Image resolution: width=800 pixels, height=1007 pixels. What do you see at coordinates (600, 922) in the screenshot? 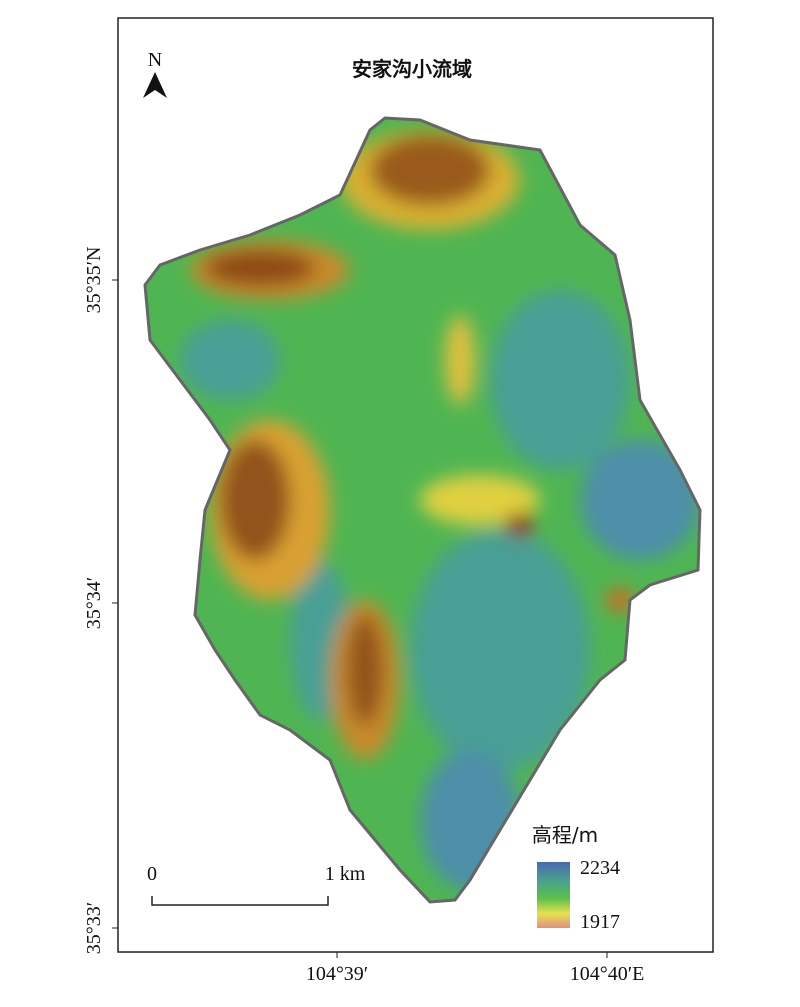
I see `legend-min: 1917` at bounding box center [600, 922].